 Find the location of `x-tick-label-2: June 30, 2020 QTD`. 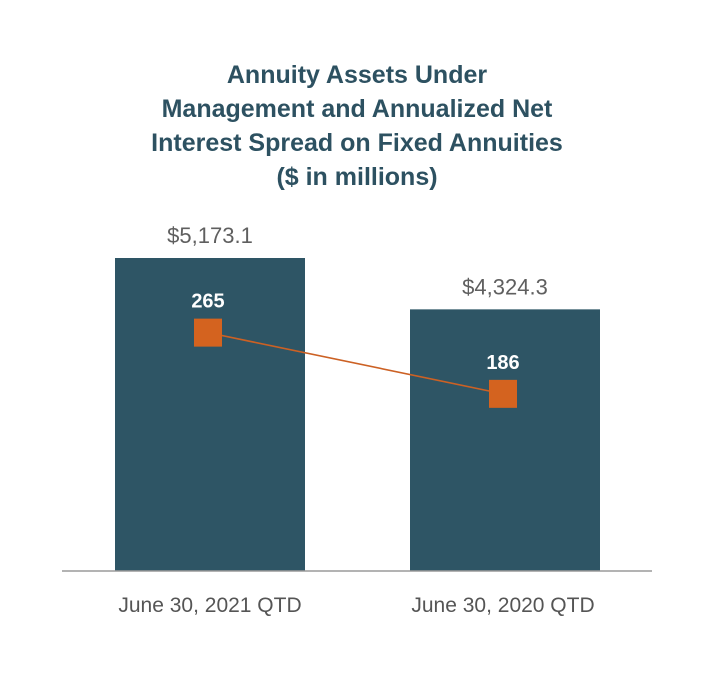

x-tick-label-2: June 30, 2020 QTD is located at coordinates (502, 605).